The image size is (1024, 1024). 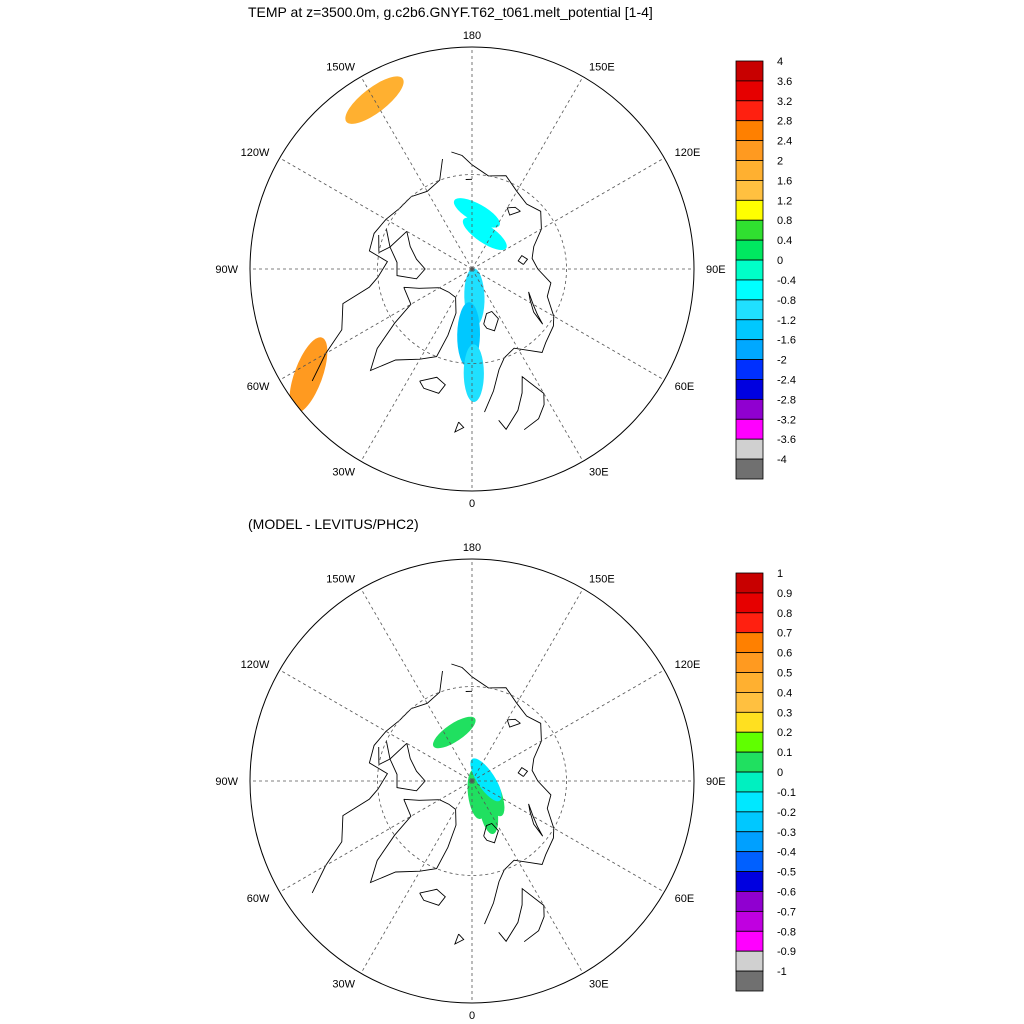 What do you see at coordinates (782, 460) in the screenshot?
I see `colorbar-tick-label: -4` at bounding box center [782, 460].